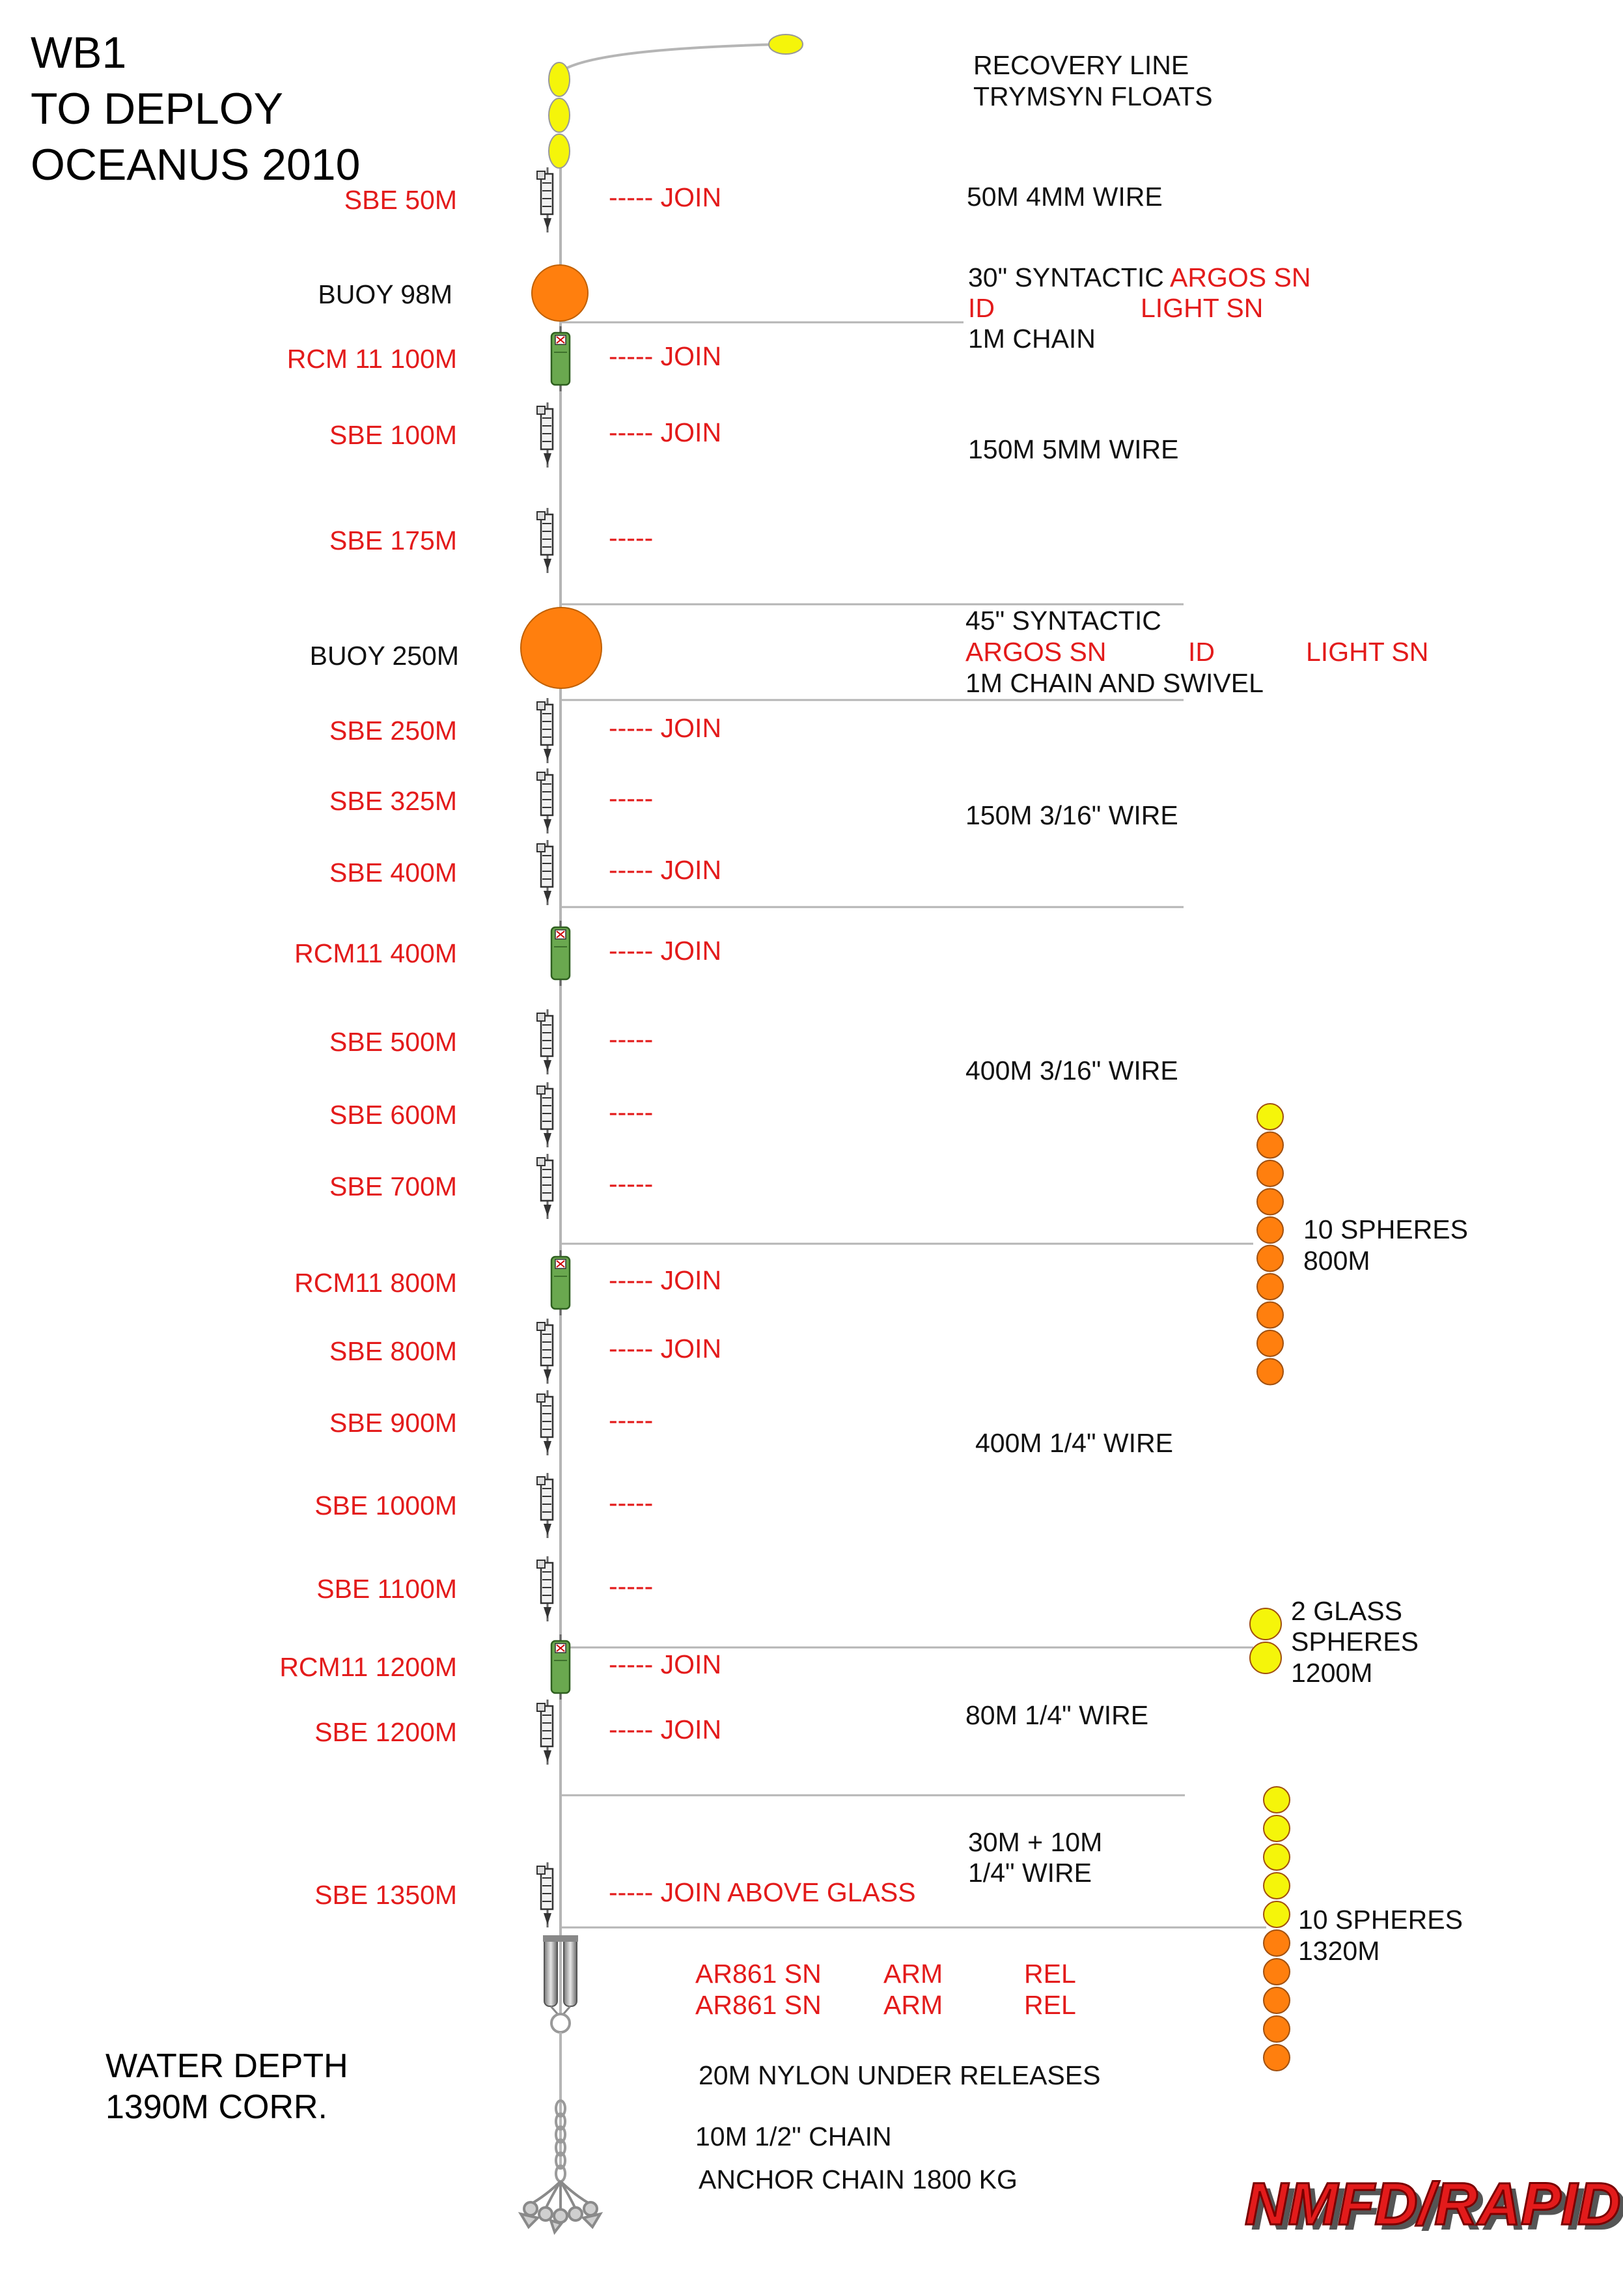  Describe the element at coordinates (393, 873) in the screenshot. I see `instrument-label: SBE 400M` at that location.